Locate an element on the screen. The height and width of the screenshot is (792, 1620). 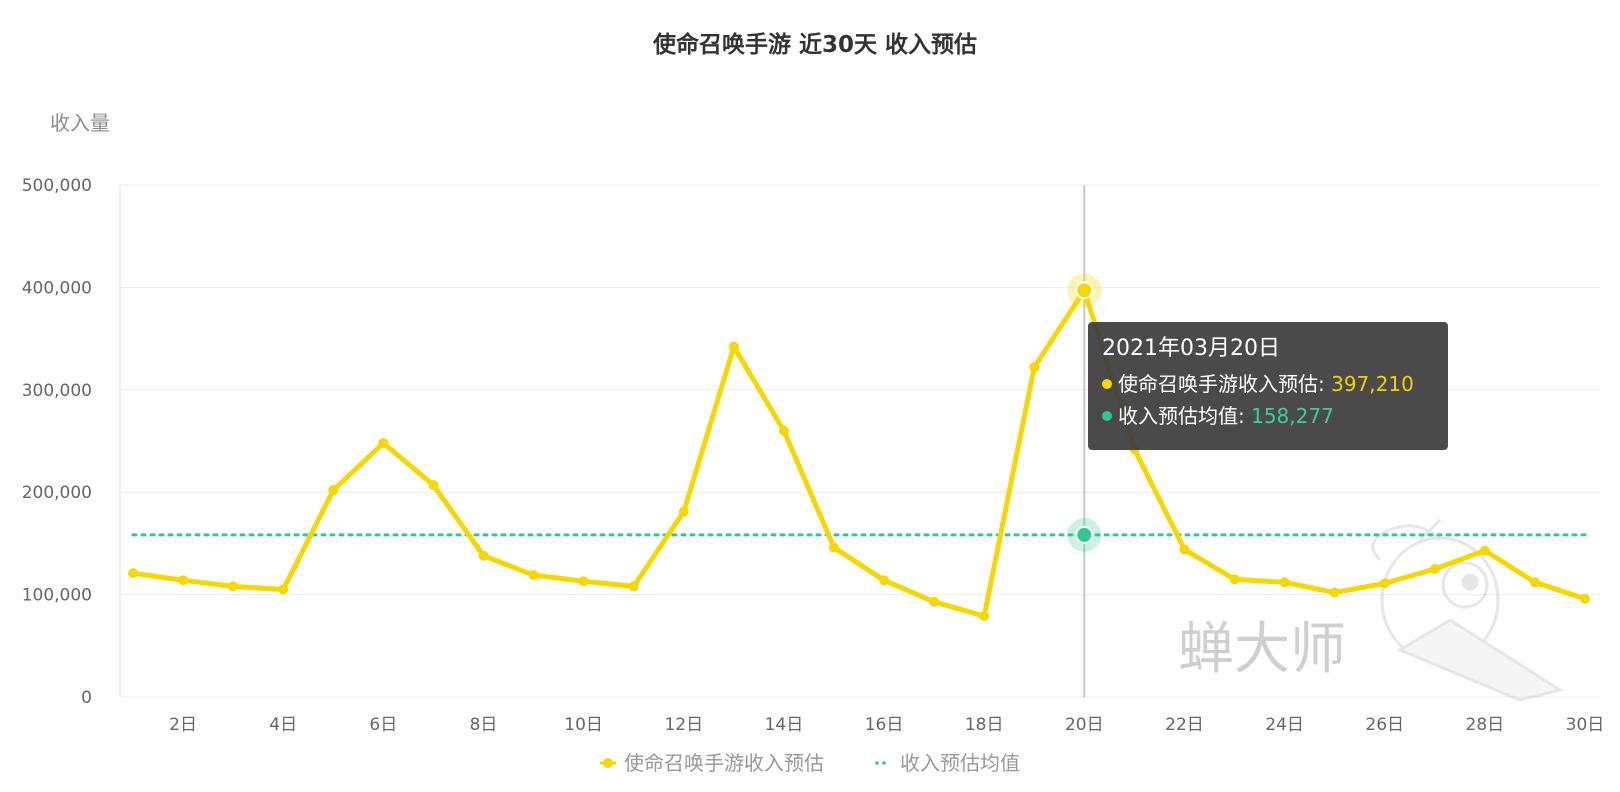
y-tick-label: 400,000 is located at coordinates (57, 288).